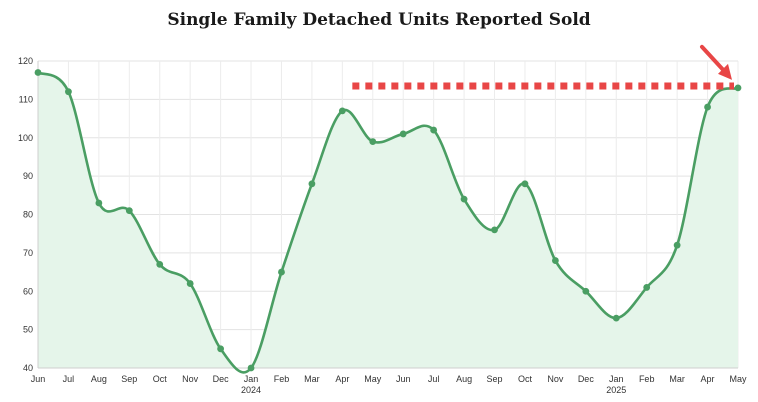  What do you see at coordinates (28, 253) in the screenshot?
I see `y-tick-label: 70` at bounding box center [28, 253].